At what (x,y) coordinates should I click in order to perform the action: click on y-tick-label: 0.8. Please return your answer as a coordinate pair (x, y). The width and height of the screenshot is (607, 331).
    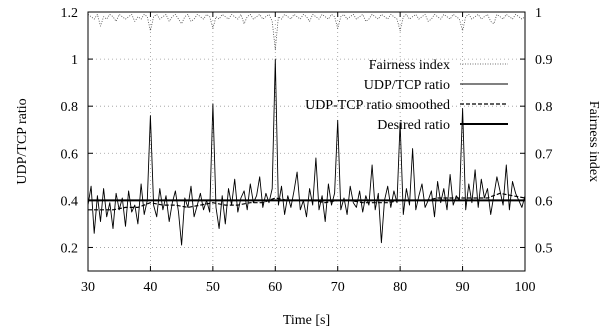
    Looking at the image, I should click on (70, 107).